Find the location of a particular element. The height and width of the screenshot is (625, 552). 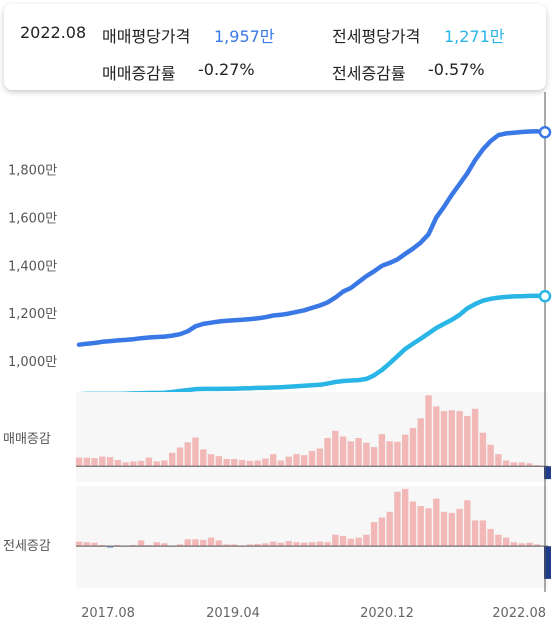

jeonse-change-value: -0.57% is located at coordinates (456, 69).